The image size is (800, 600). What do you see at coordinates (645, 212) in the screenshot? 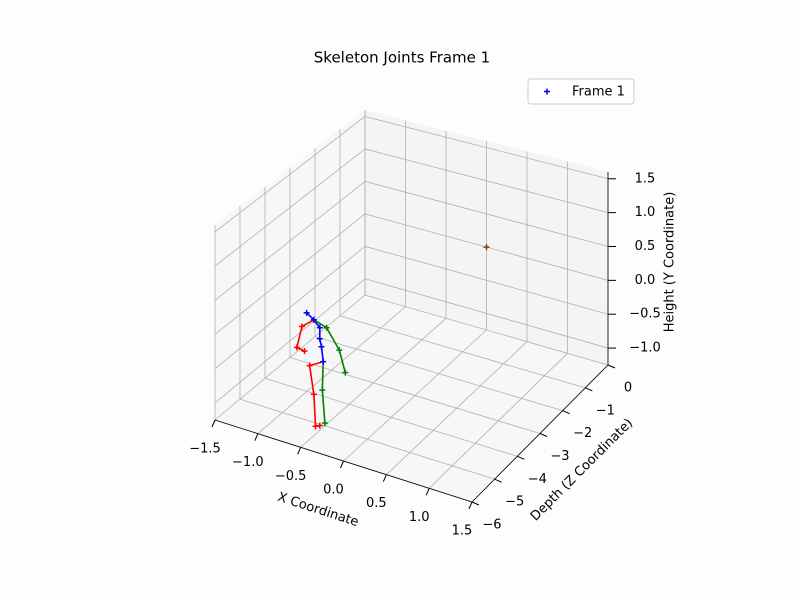
I see `y-tick-label: 1.0` at bounding box center [645, 212].